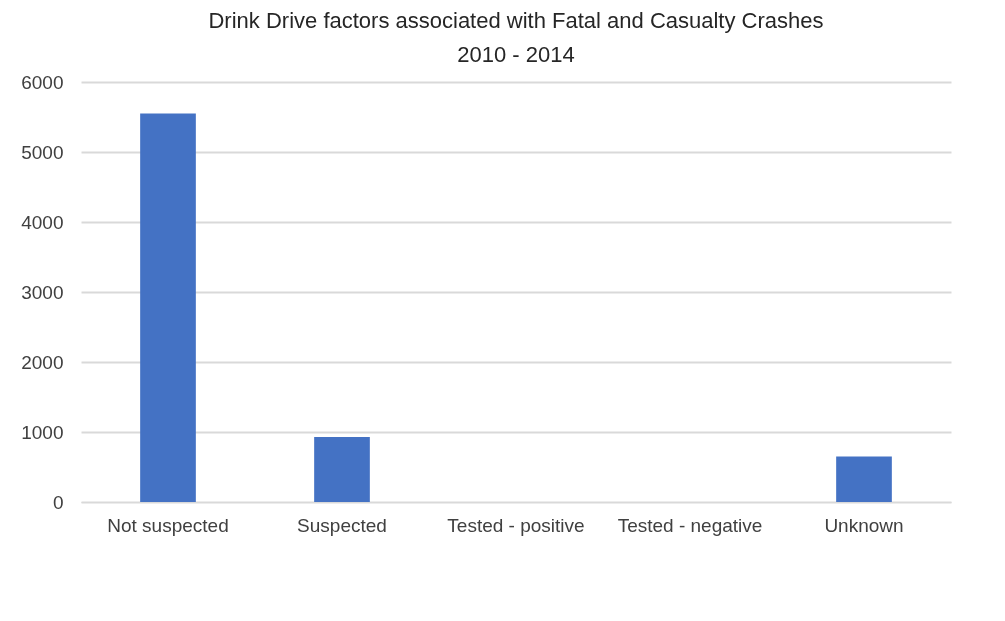 The height and width of the screenshot is (621, 1005). Describe the element at coordinates (42, 362) in the screenshot. I see `y-tick-label: 2000` at that location.